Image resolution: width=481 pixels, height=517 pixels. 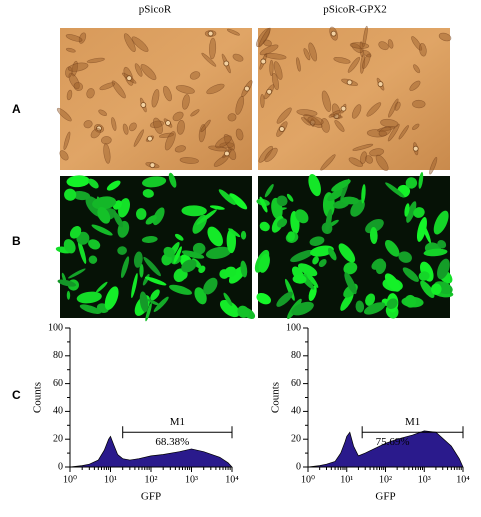 What do you see at coordinates (385, 479) in the screenshot?
I see `x-tick-label: 10²` at bounding box center [385, 479].